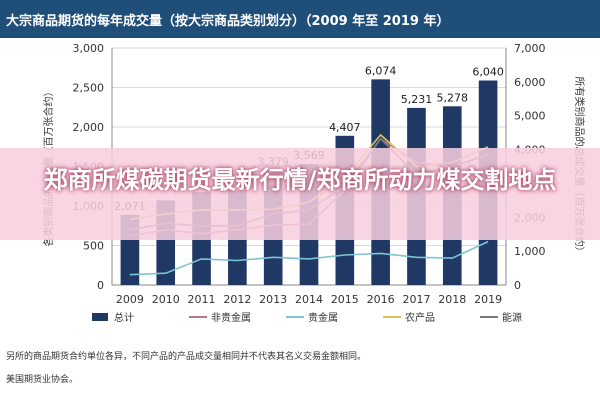  Describe the element at coordinates (309, 258) in the screenshot. I see `series-line` at that location.